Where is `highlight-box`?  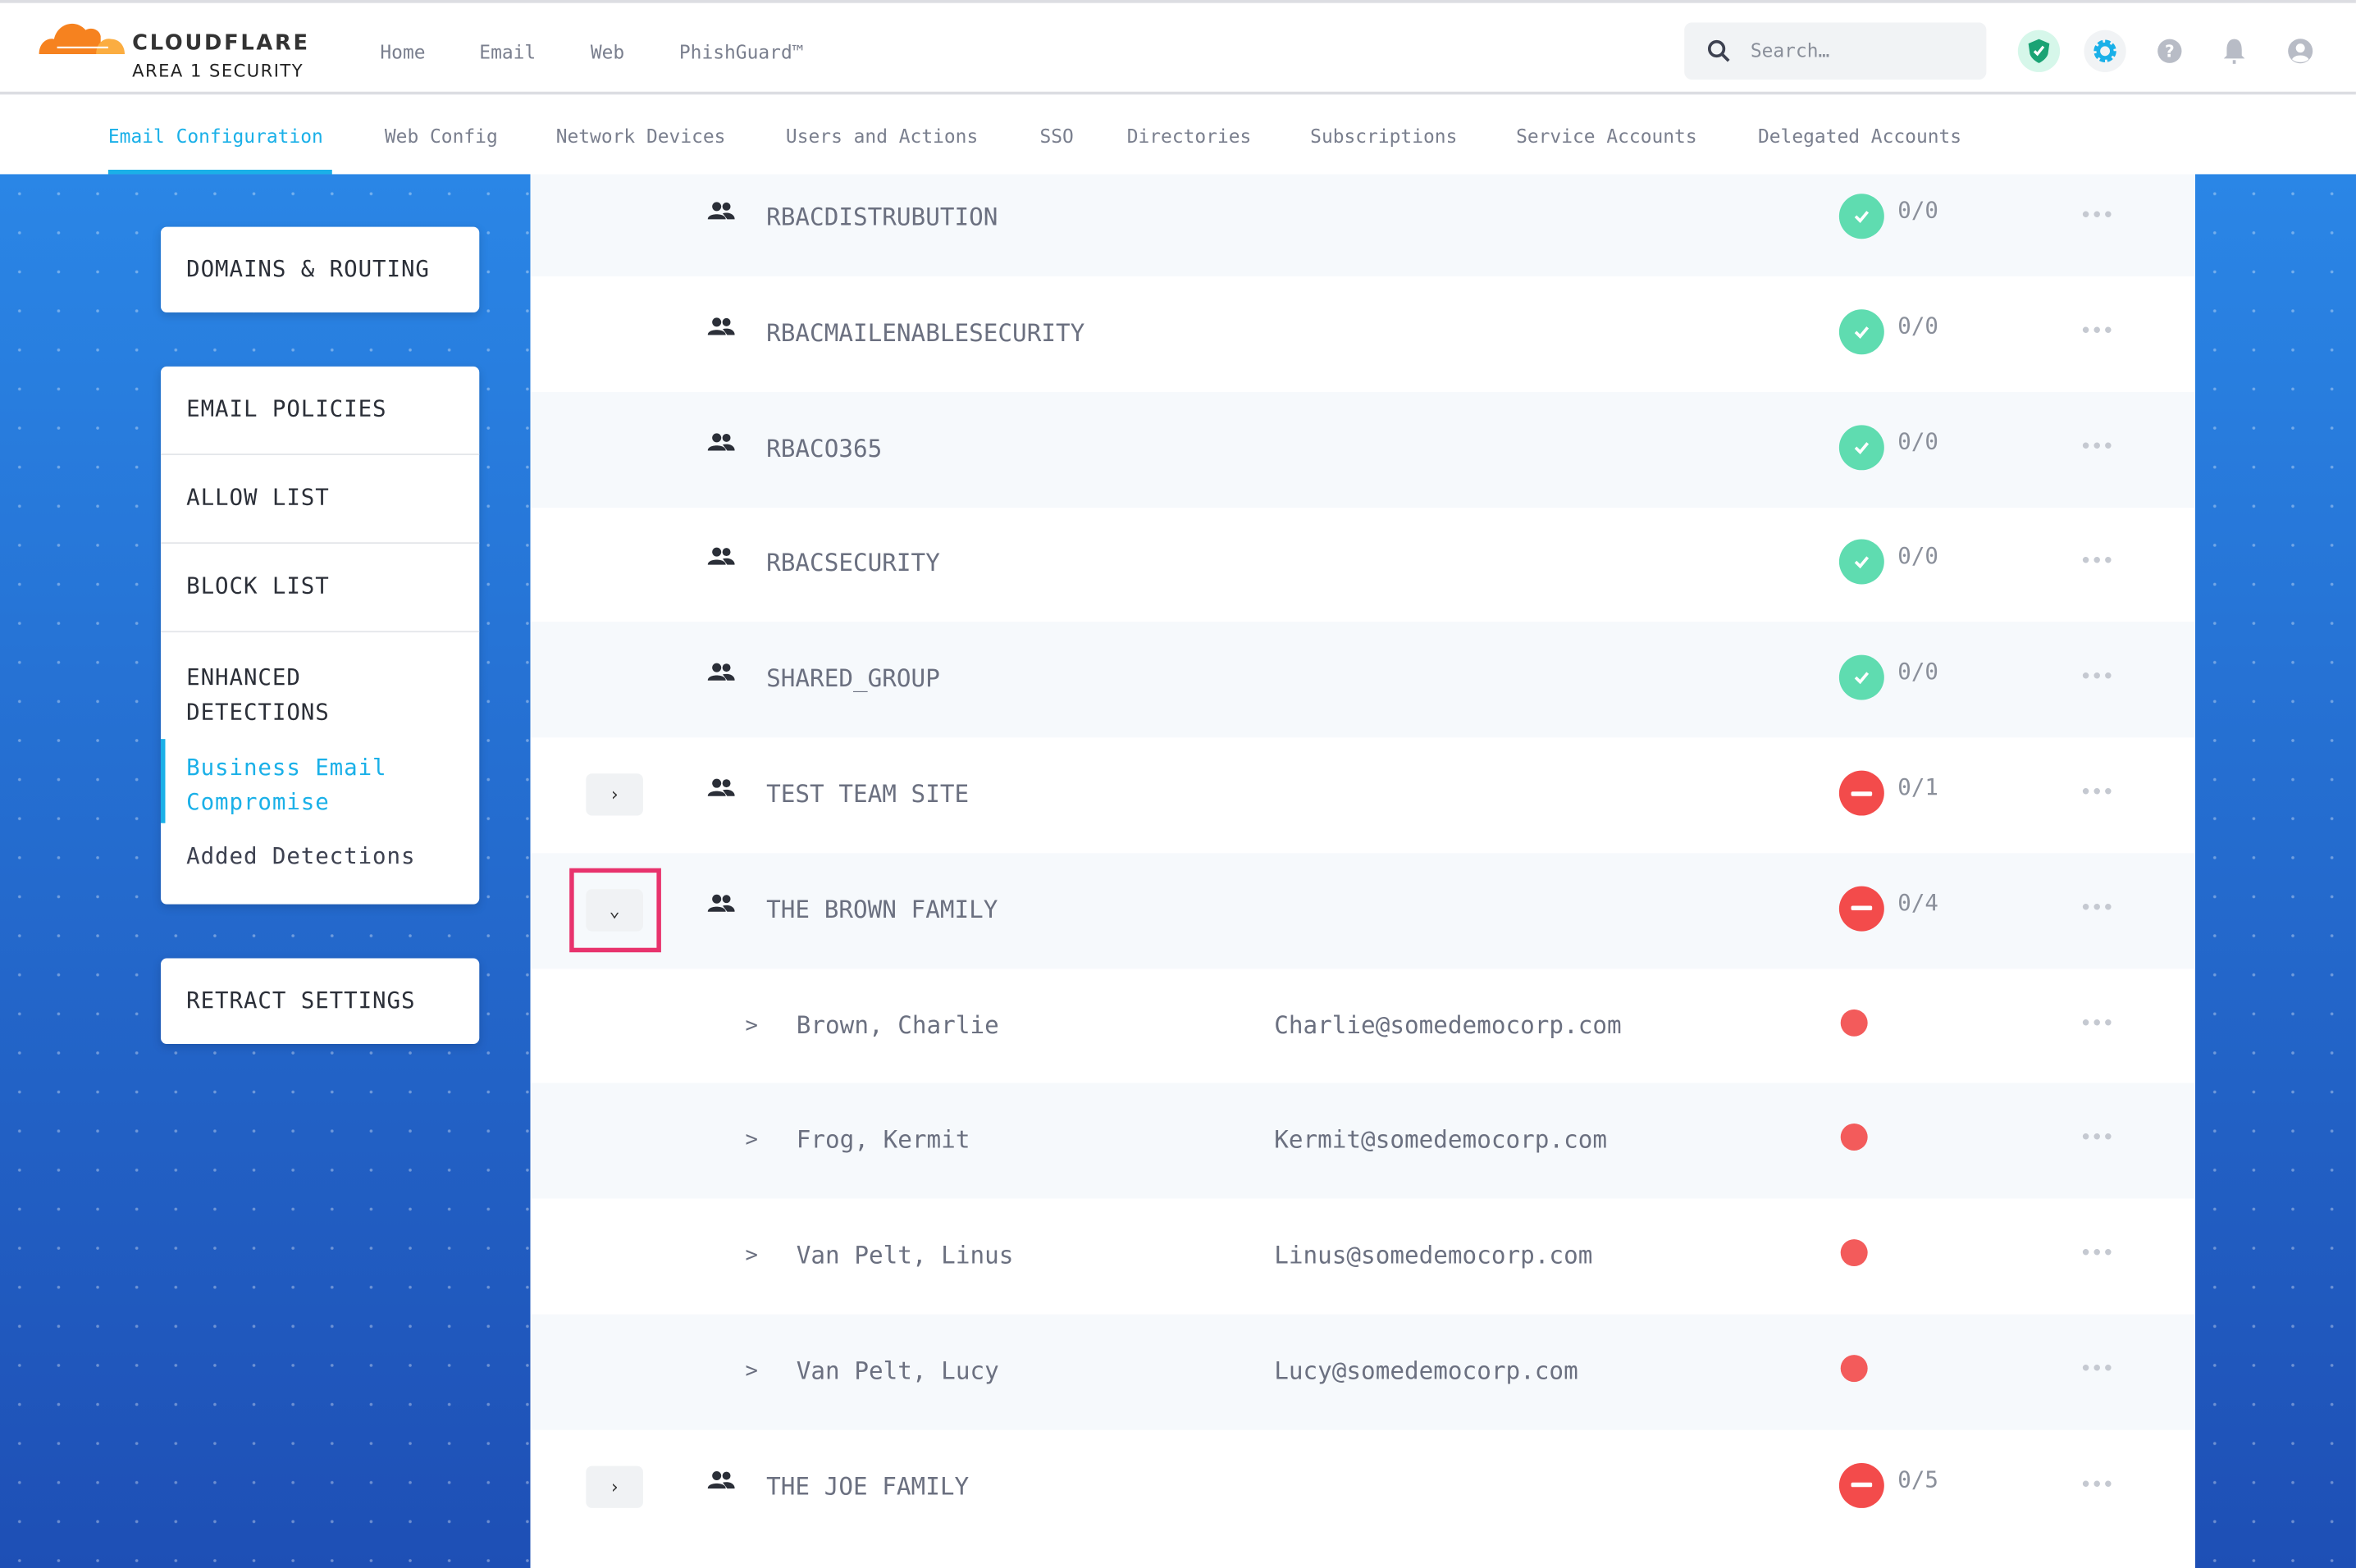
highlight-box is located at coordinates (615, 910).